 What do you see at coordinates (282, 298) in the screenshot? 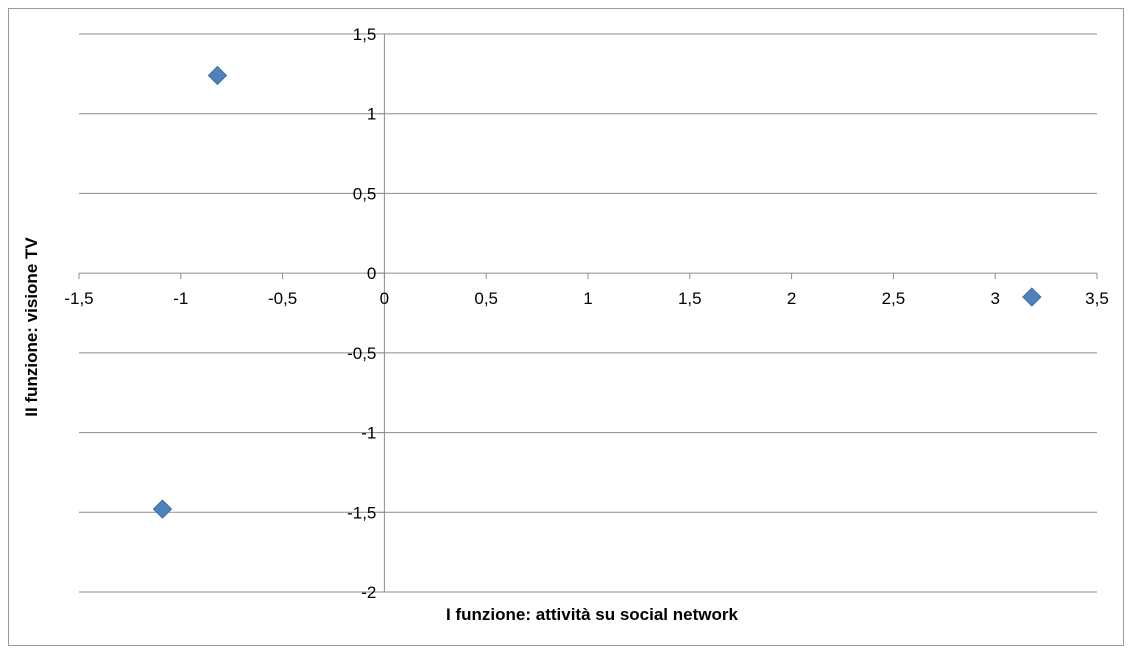
I see `x-tick-label-2: -0,5` at bounding box center [282, 298].